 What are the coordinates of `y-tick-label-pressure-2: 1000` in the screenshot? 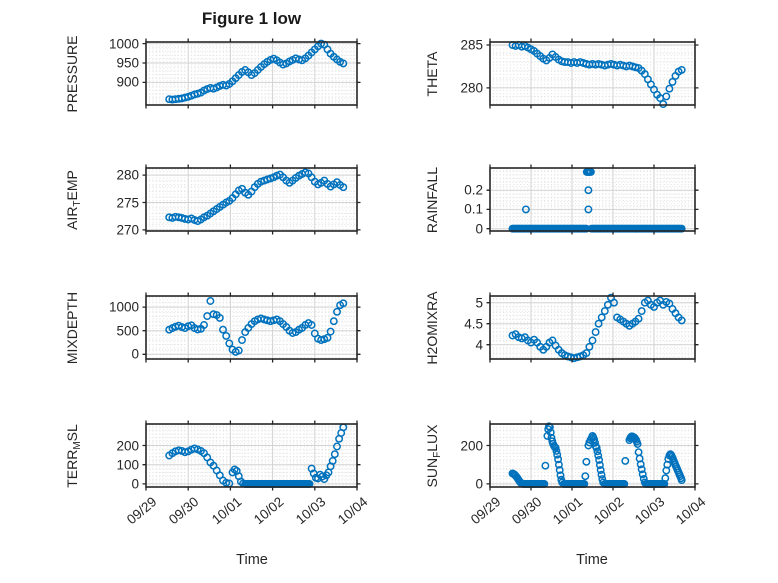 It's located at (123, 44).